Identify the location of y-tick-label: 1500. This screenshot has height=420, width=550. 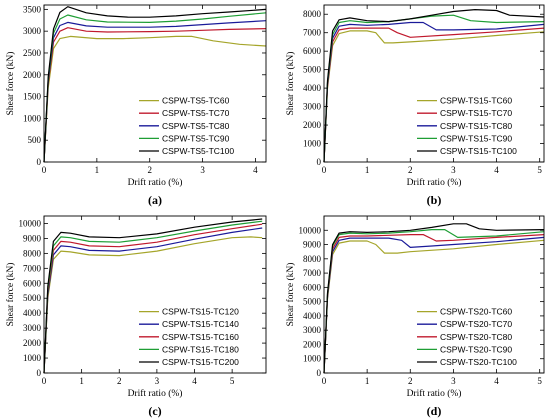
(32, 97).